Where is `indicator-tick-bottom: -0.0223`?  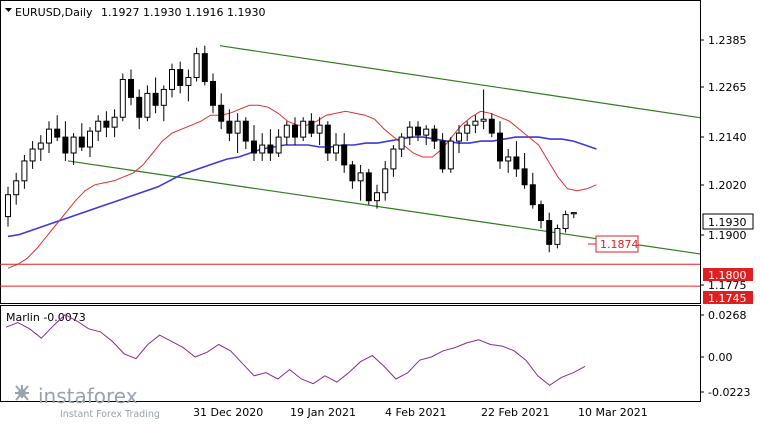
indicator-tick-bottom: -0.0223 is located at coordinates (729, 392).